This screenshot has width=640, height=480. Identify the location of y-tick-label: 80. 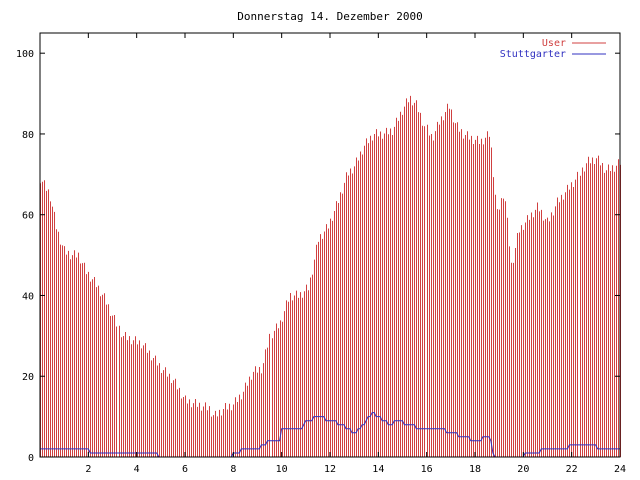
(28, 135).